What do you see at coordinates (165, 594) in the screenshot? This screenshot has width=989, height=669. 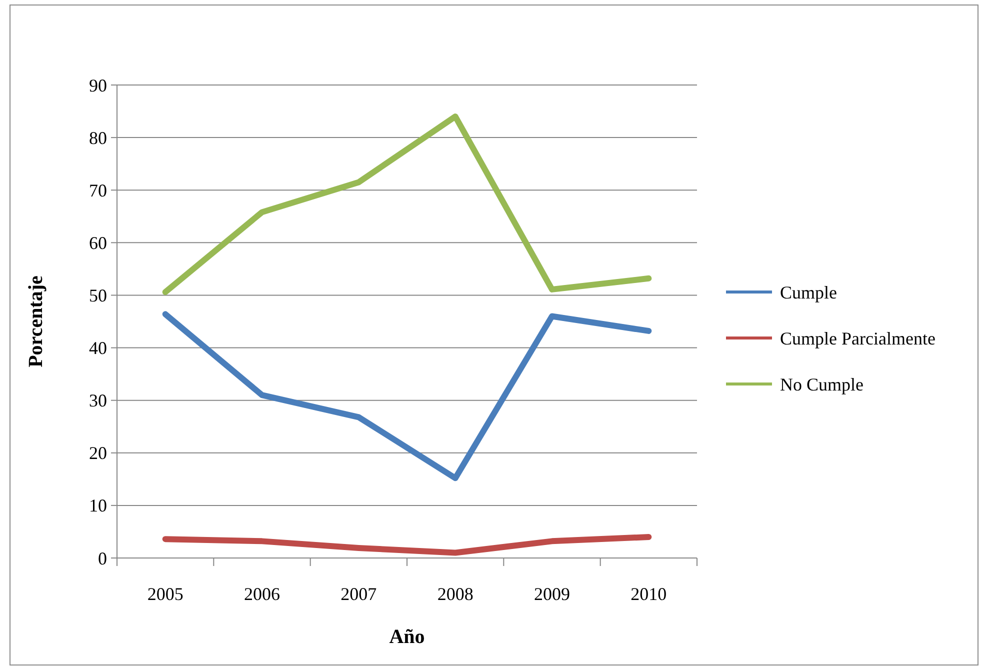 I see `x-tick-label: 2005` at bounding box center [165, 594].